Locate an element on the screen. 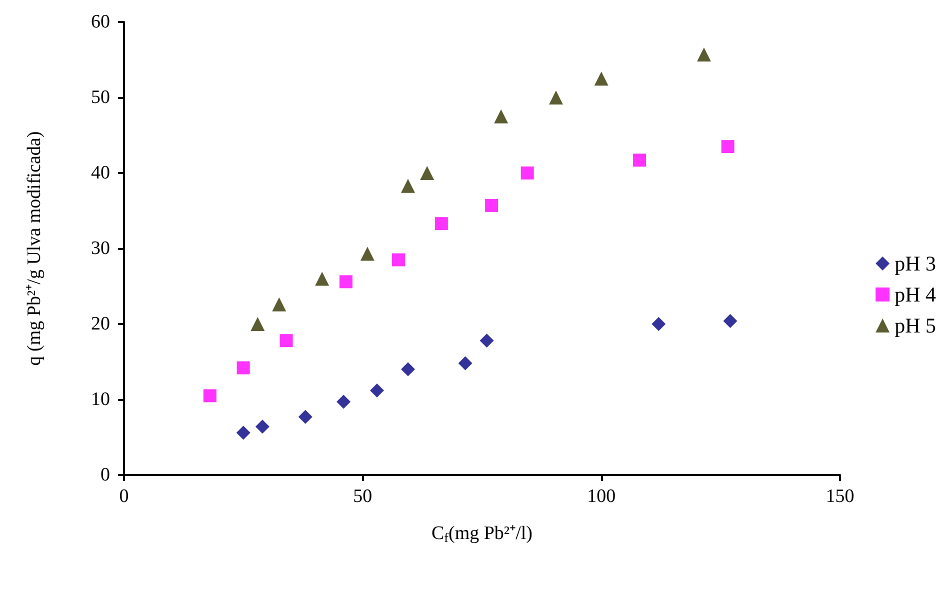 The image size is (951, 589). x-tick-label: 100 is located at coordinates (601, 496).